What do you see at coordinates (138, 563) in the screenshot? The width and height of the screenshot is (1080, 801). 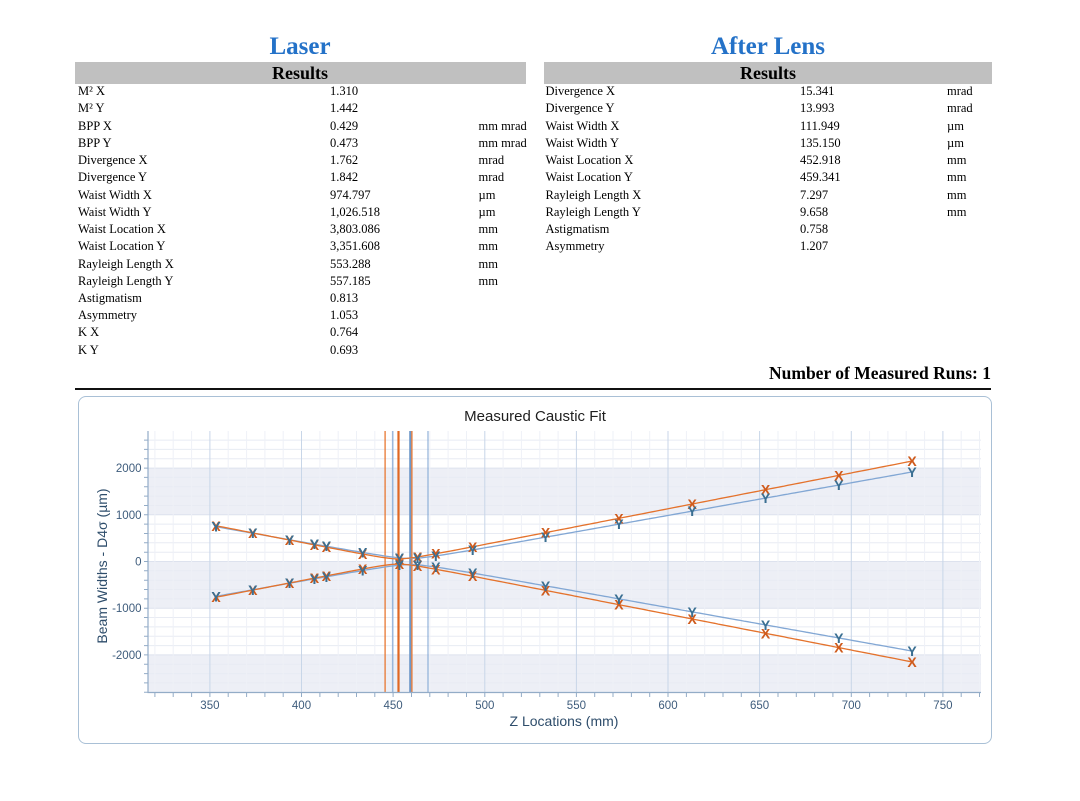 I see `svg-text: 0` at bounding box center [138, 563].